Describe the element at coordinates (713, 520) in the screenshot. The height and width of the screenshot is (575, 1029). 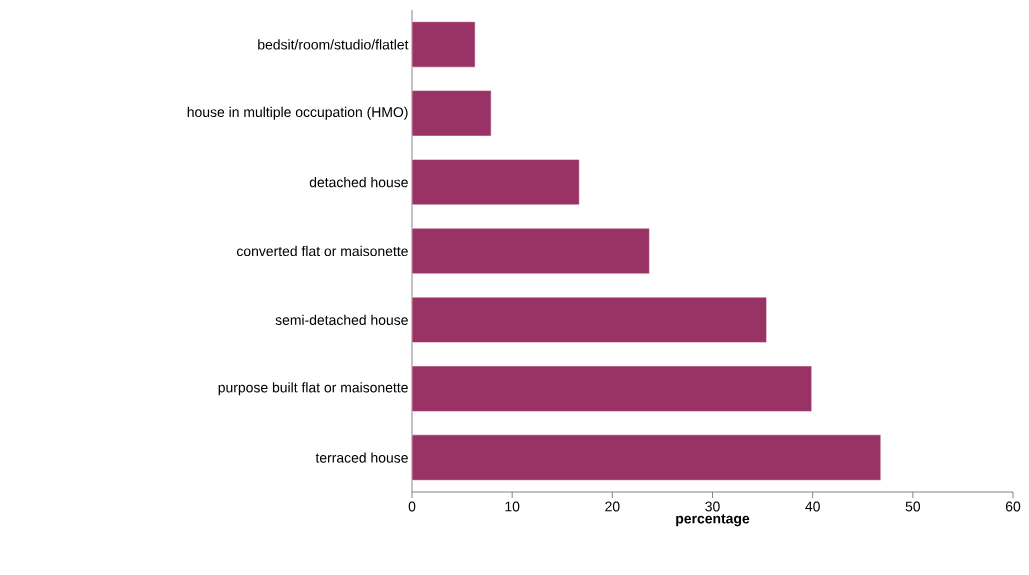
I see `x-axis-title: percentage` at that location.